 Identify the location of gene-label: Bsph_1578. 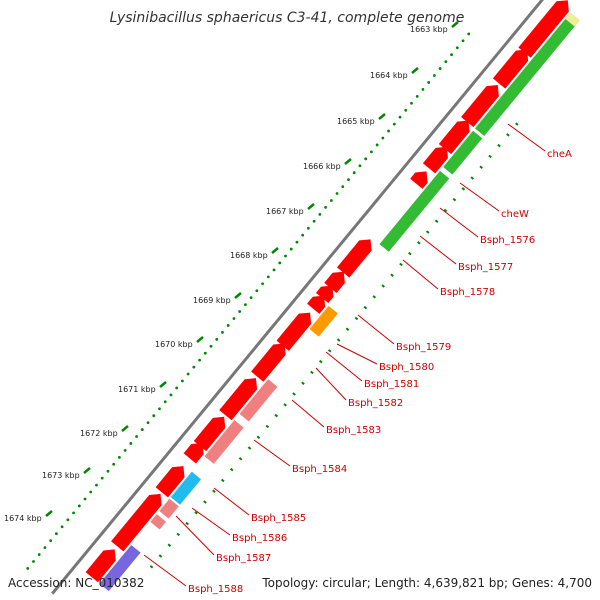
(467, 292).